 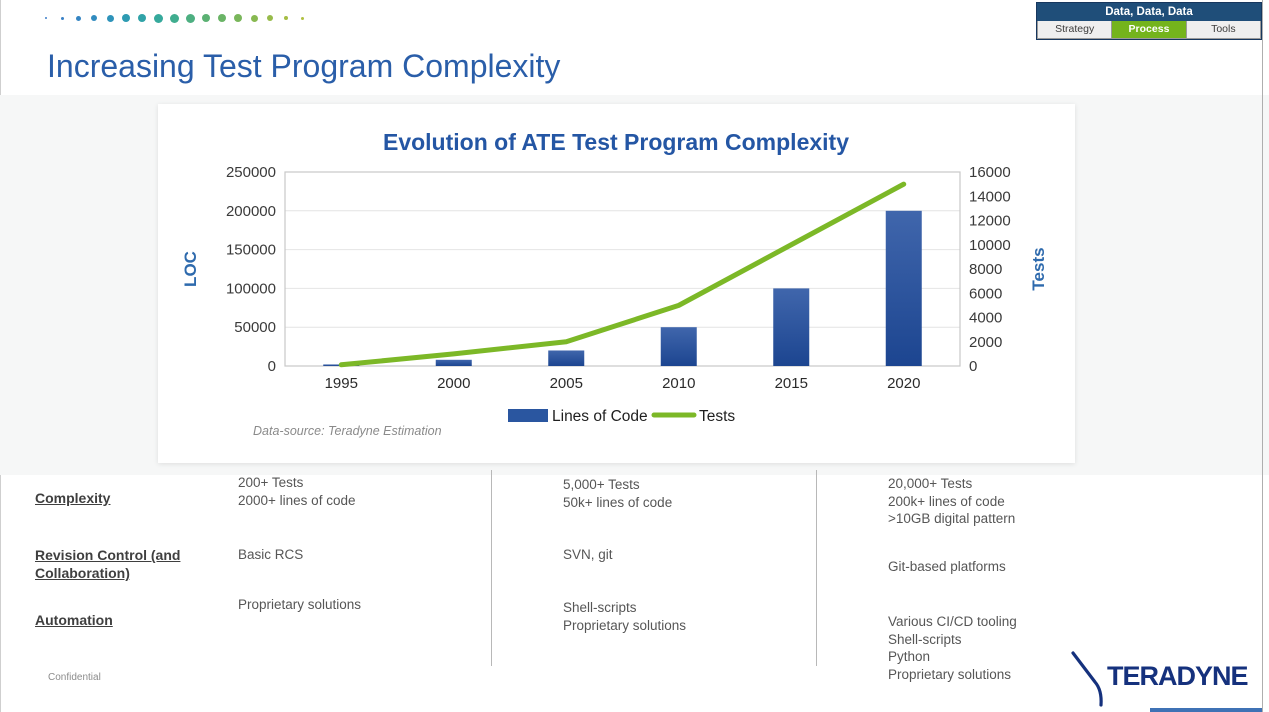 What do you see at coordinates (990, 245) in the screenshot?
I see `tests-axis-tick: 10000` at bounding box center [990, 245].